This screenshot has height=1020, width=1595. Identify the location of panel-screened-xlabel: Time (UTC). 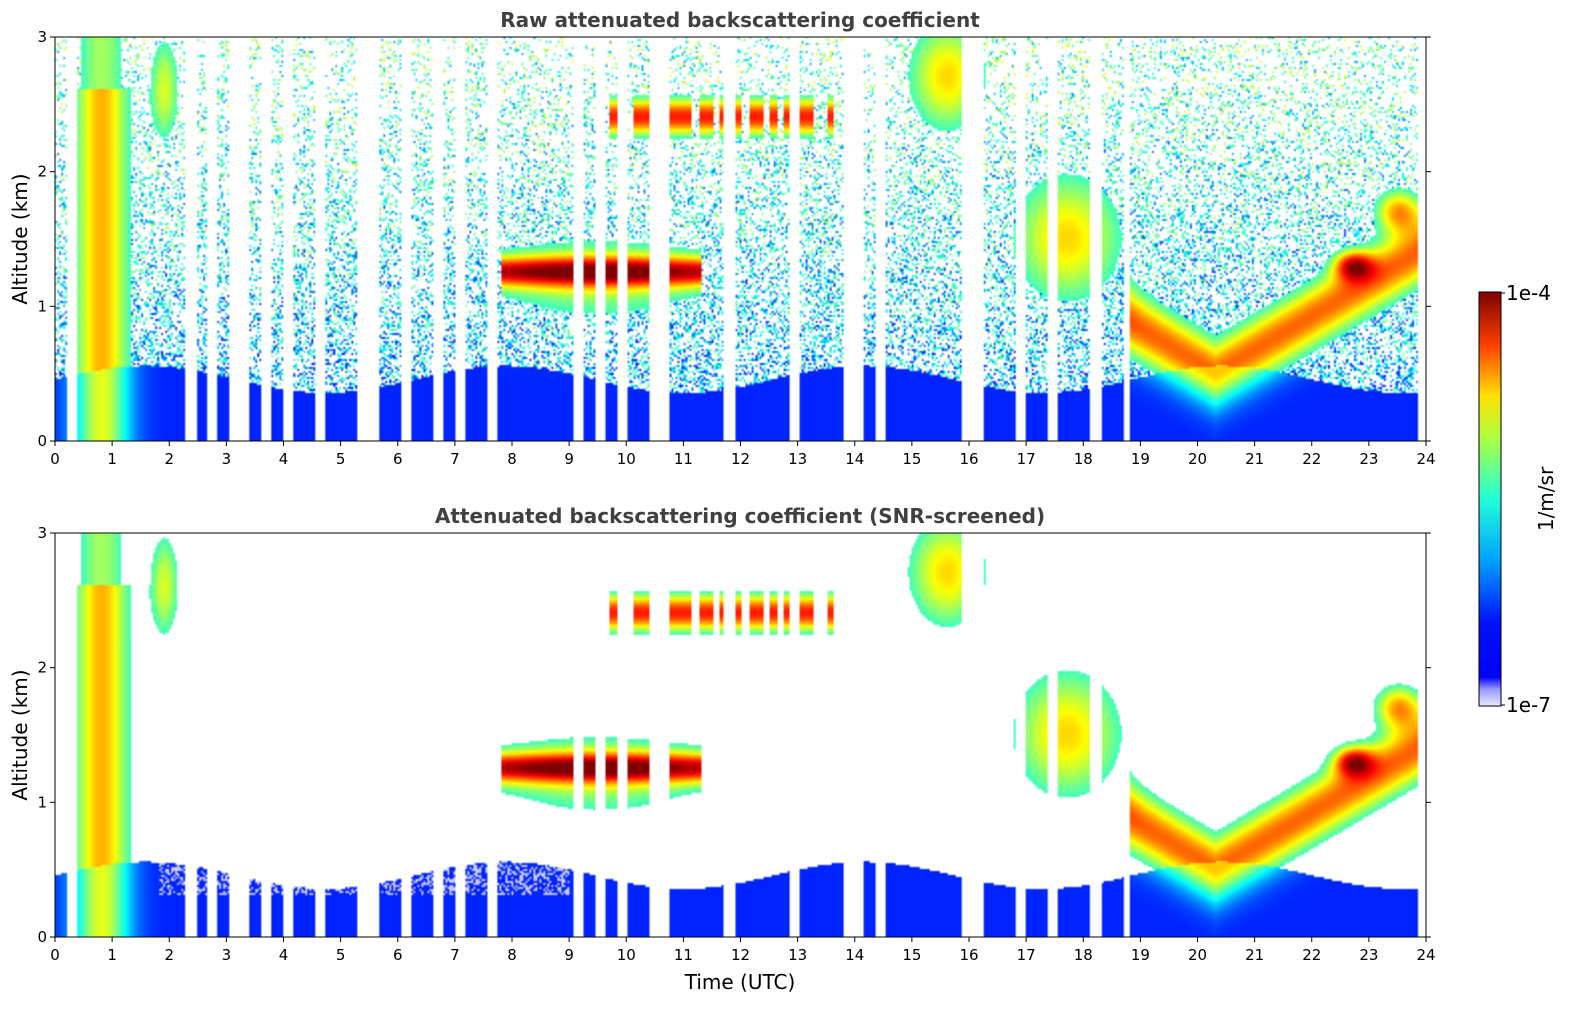
(740, 982).